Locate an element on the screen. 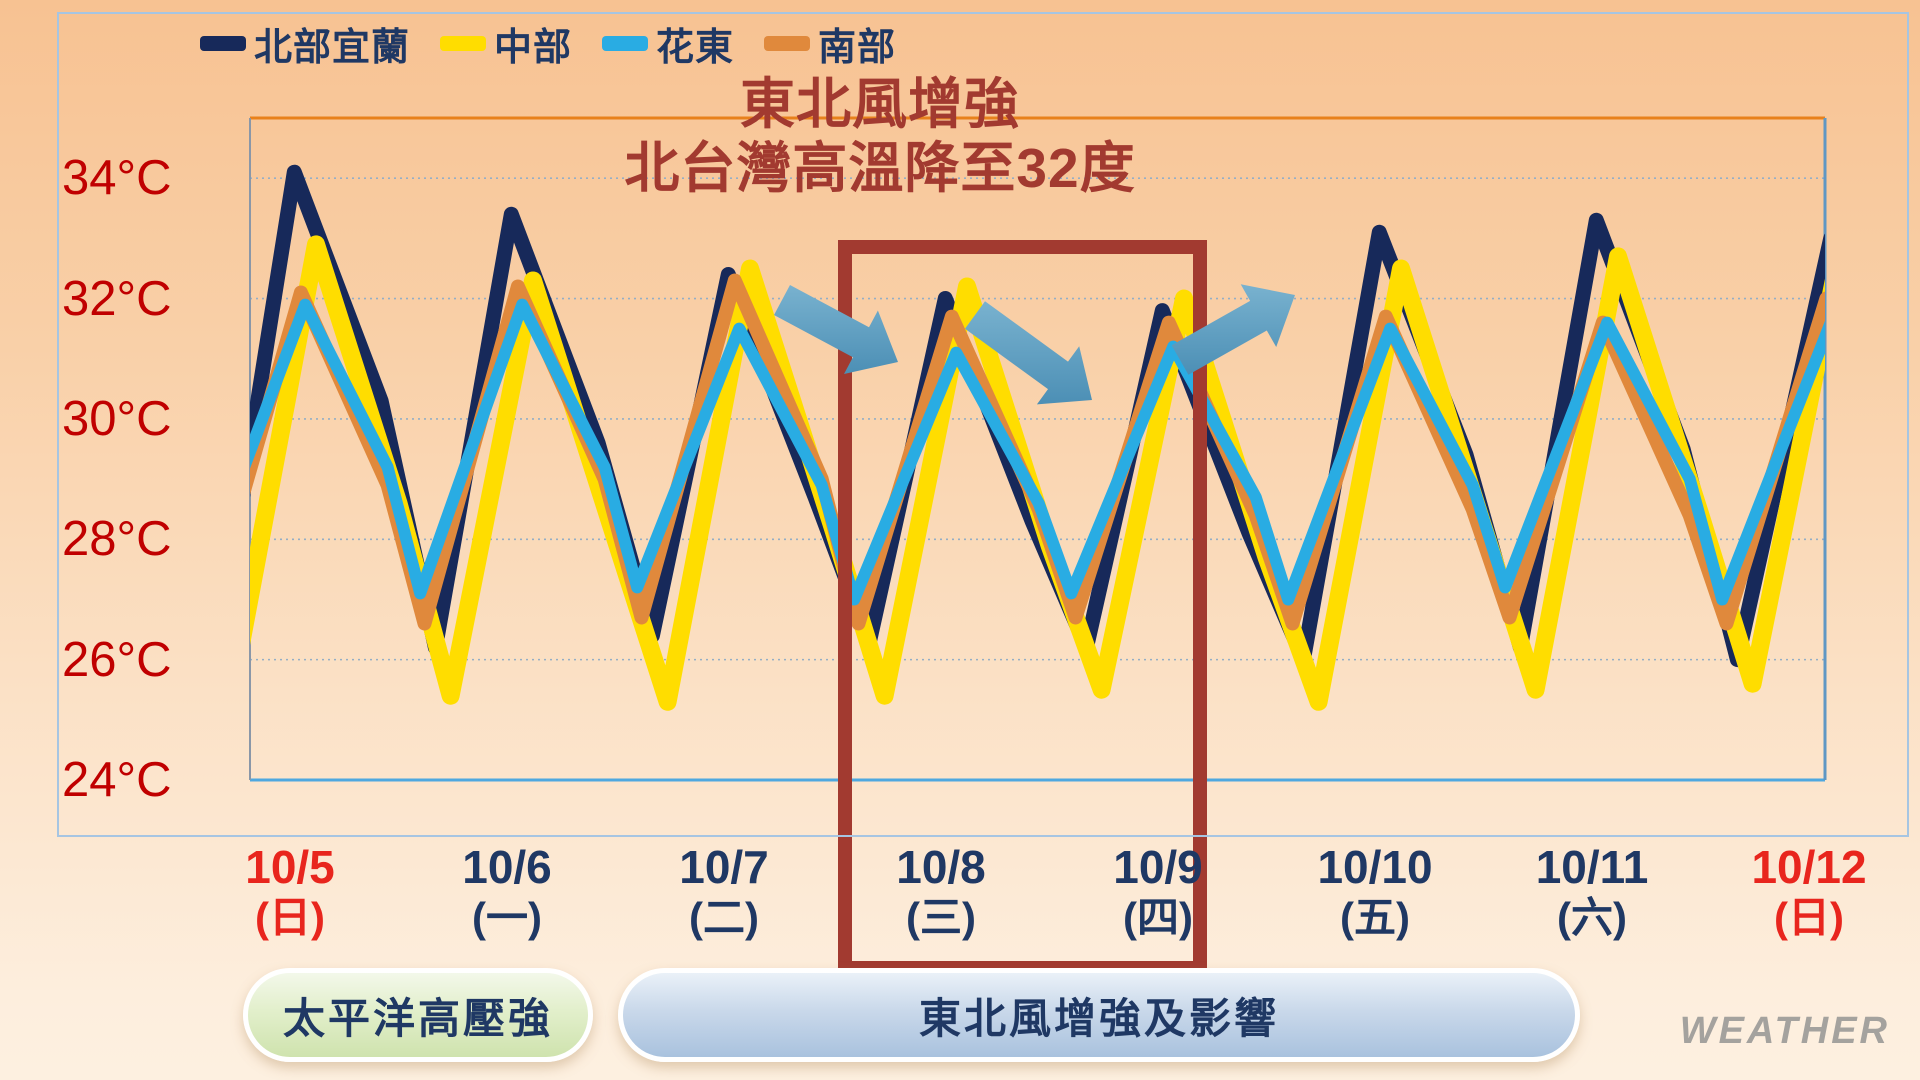 The height and width of the screenshot is (1080, 1920). weekday-label: (二) is located at coordinates (724, 917).